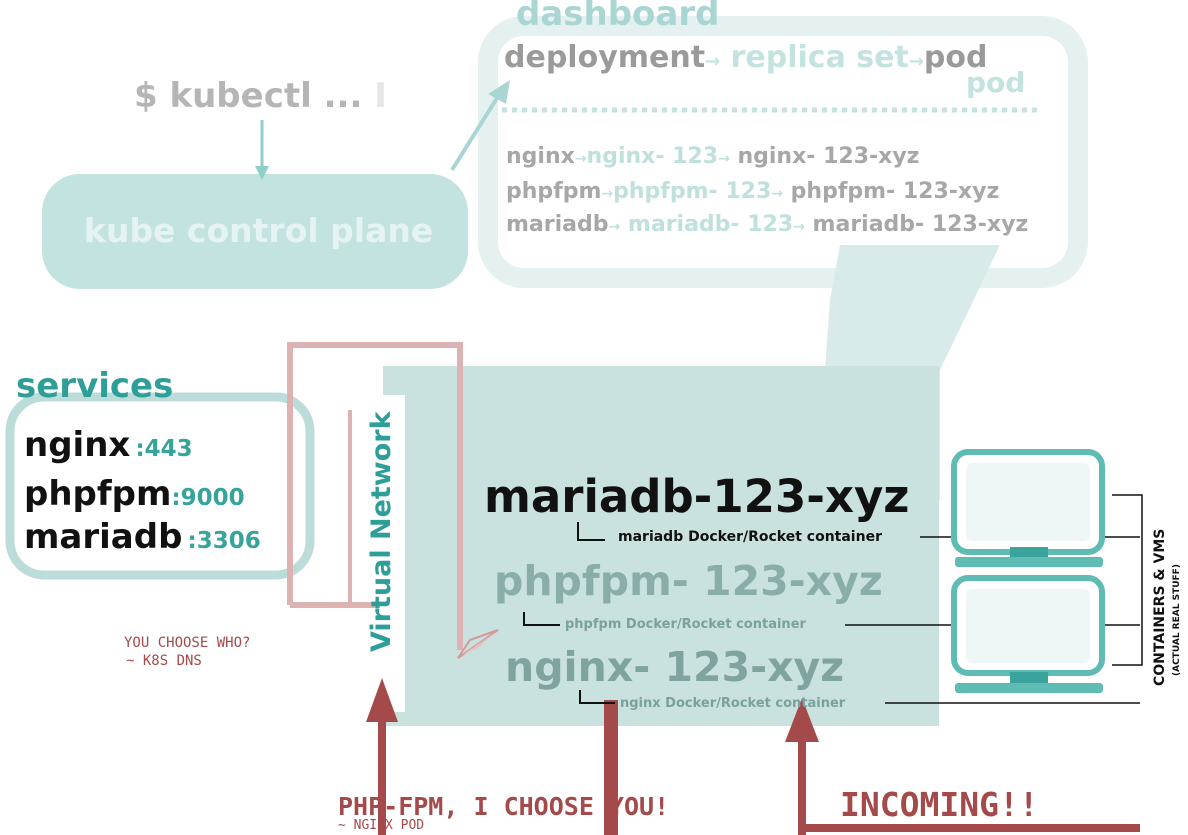  I want to click on pod-mariadb-container: mariadb Docker/Rocket container, so click(750, 537).